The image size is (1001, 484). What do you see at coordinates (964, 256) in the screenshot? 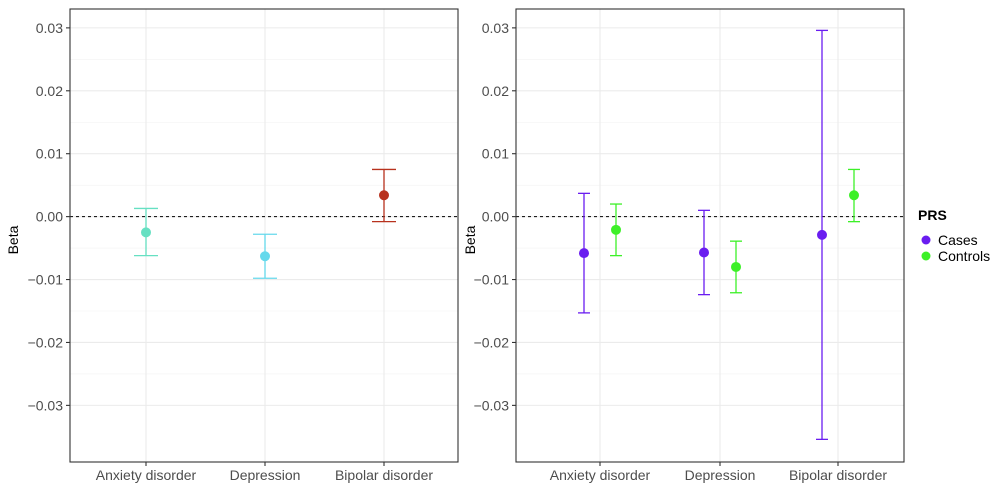
I see `legend-label: Controls` at bounding box center [964, 256].